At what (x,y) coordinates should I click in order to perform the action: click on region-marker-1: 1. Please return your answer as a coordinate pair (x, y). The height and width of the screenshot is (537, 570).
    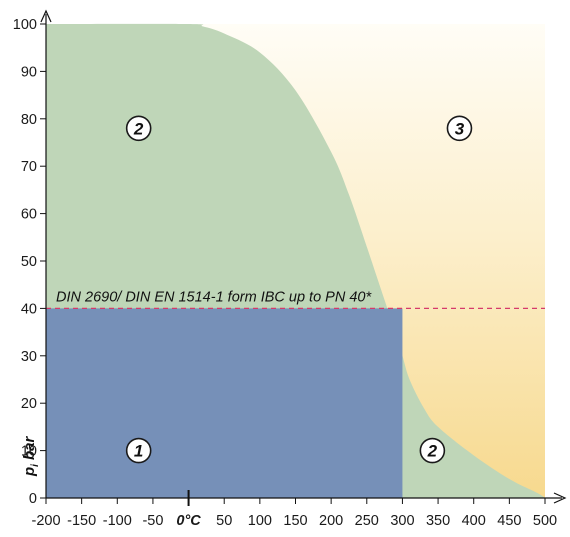
    Looking at the image, I should click on (138, 450).